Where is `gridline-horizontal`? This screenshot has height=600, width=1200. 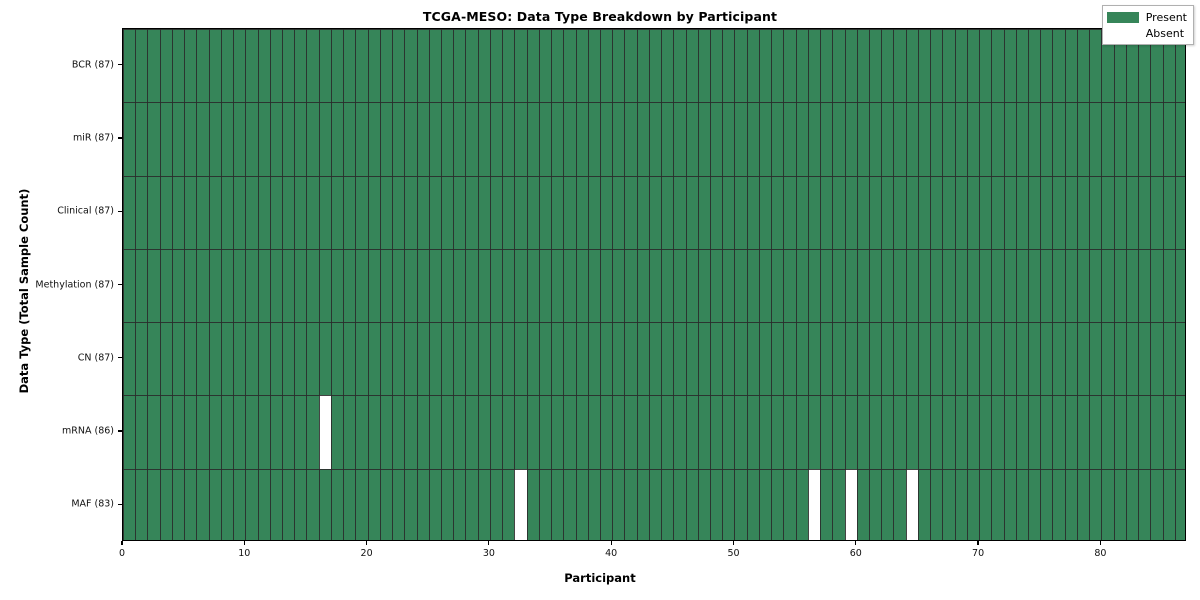 gridline-horizontal is located at coordinates (654, 102).